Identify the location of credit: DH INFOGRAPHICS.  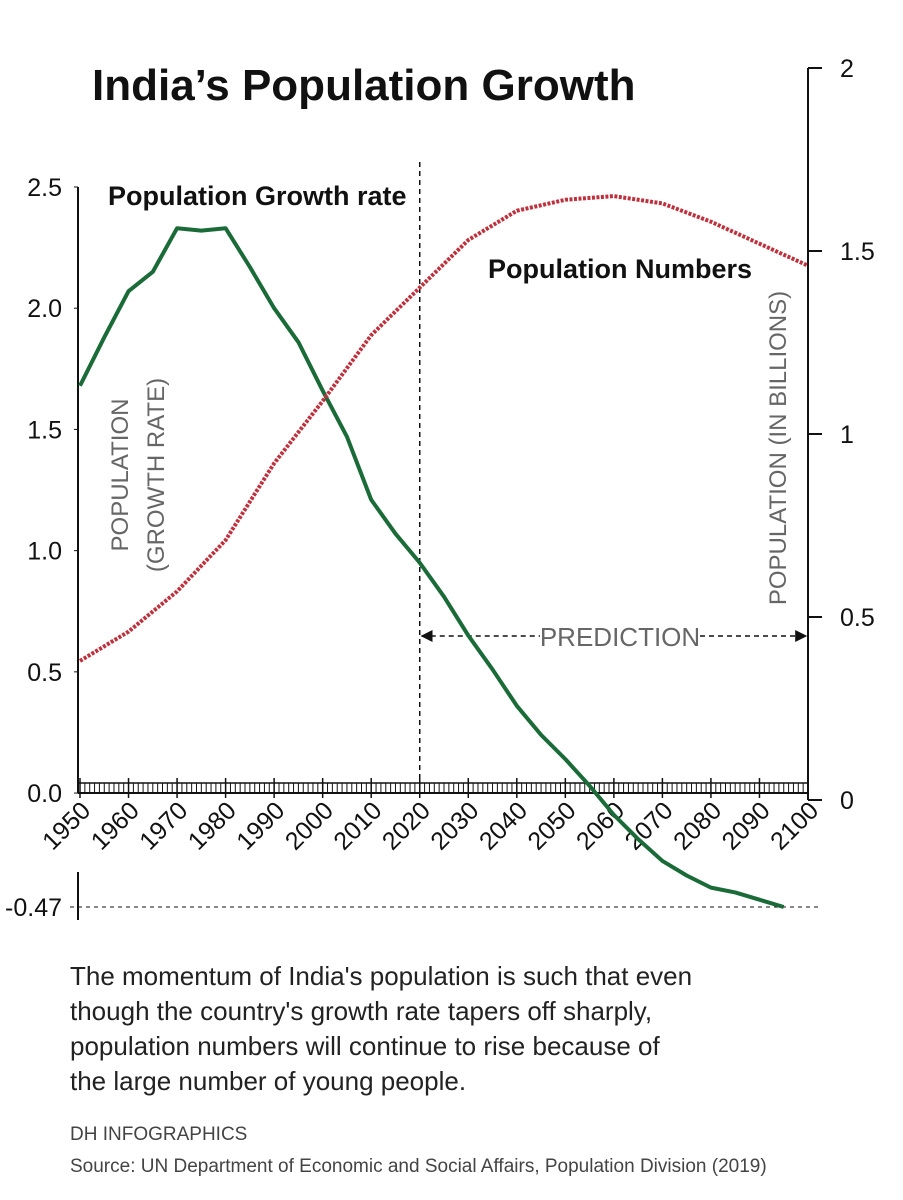
(158, 1134).